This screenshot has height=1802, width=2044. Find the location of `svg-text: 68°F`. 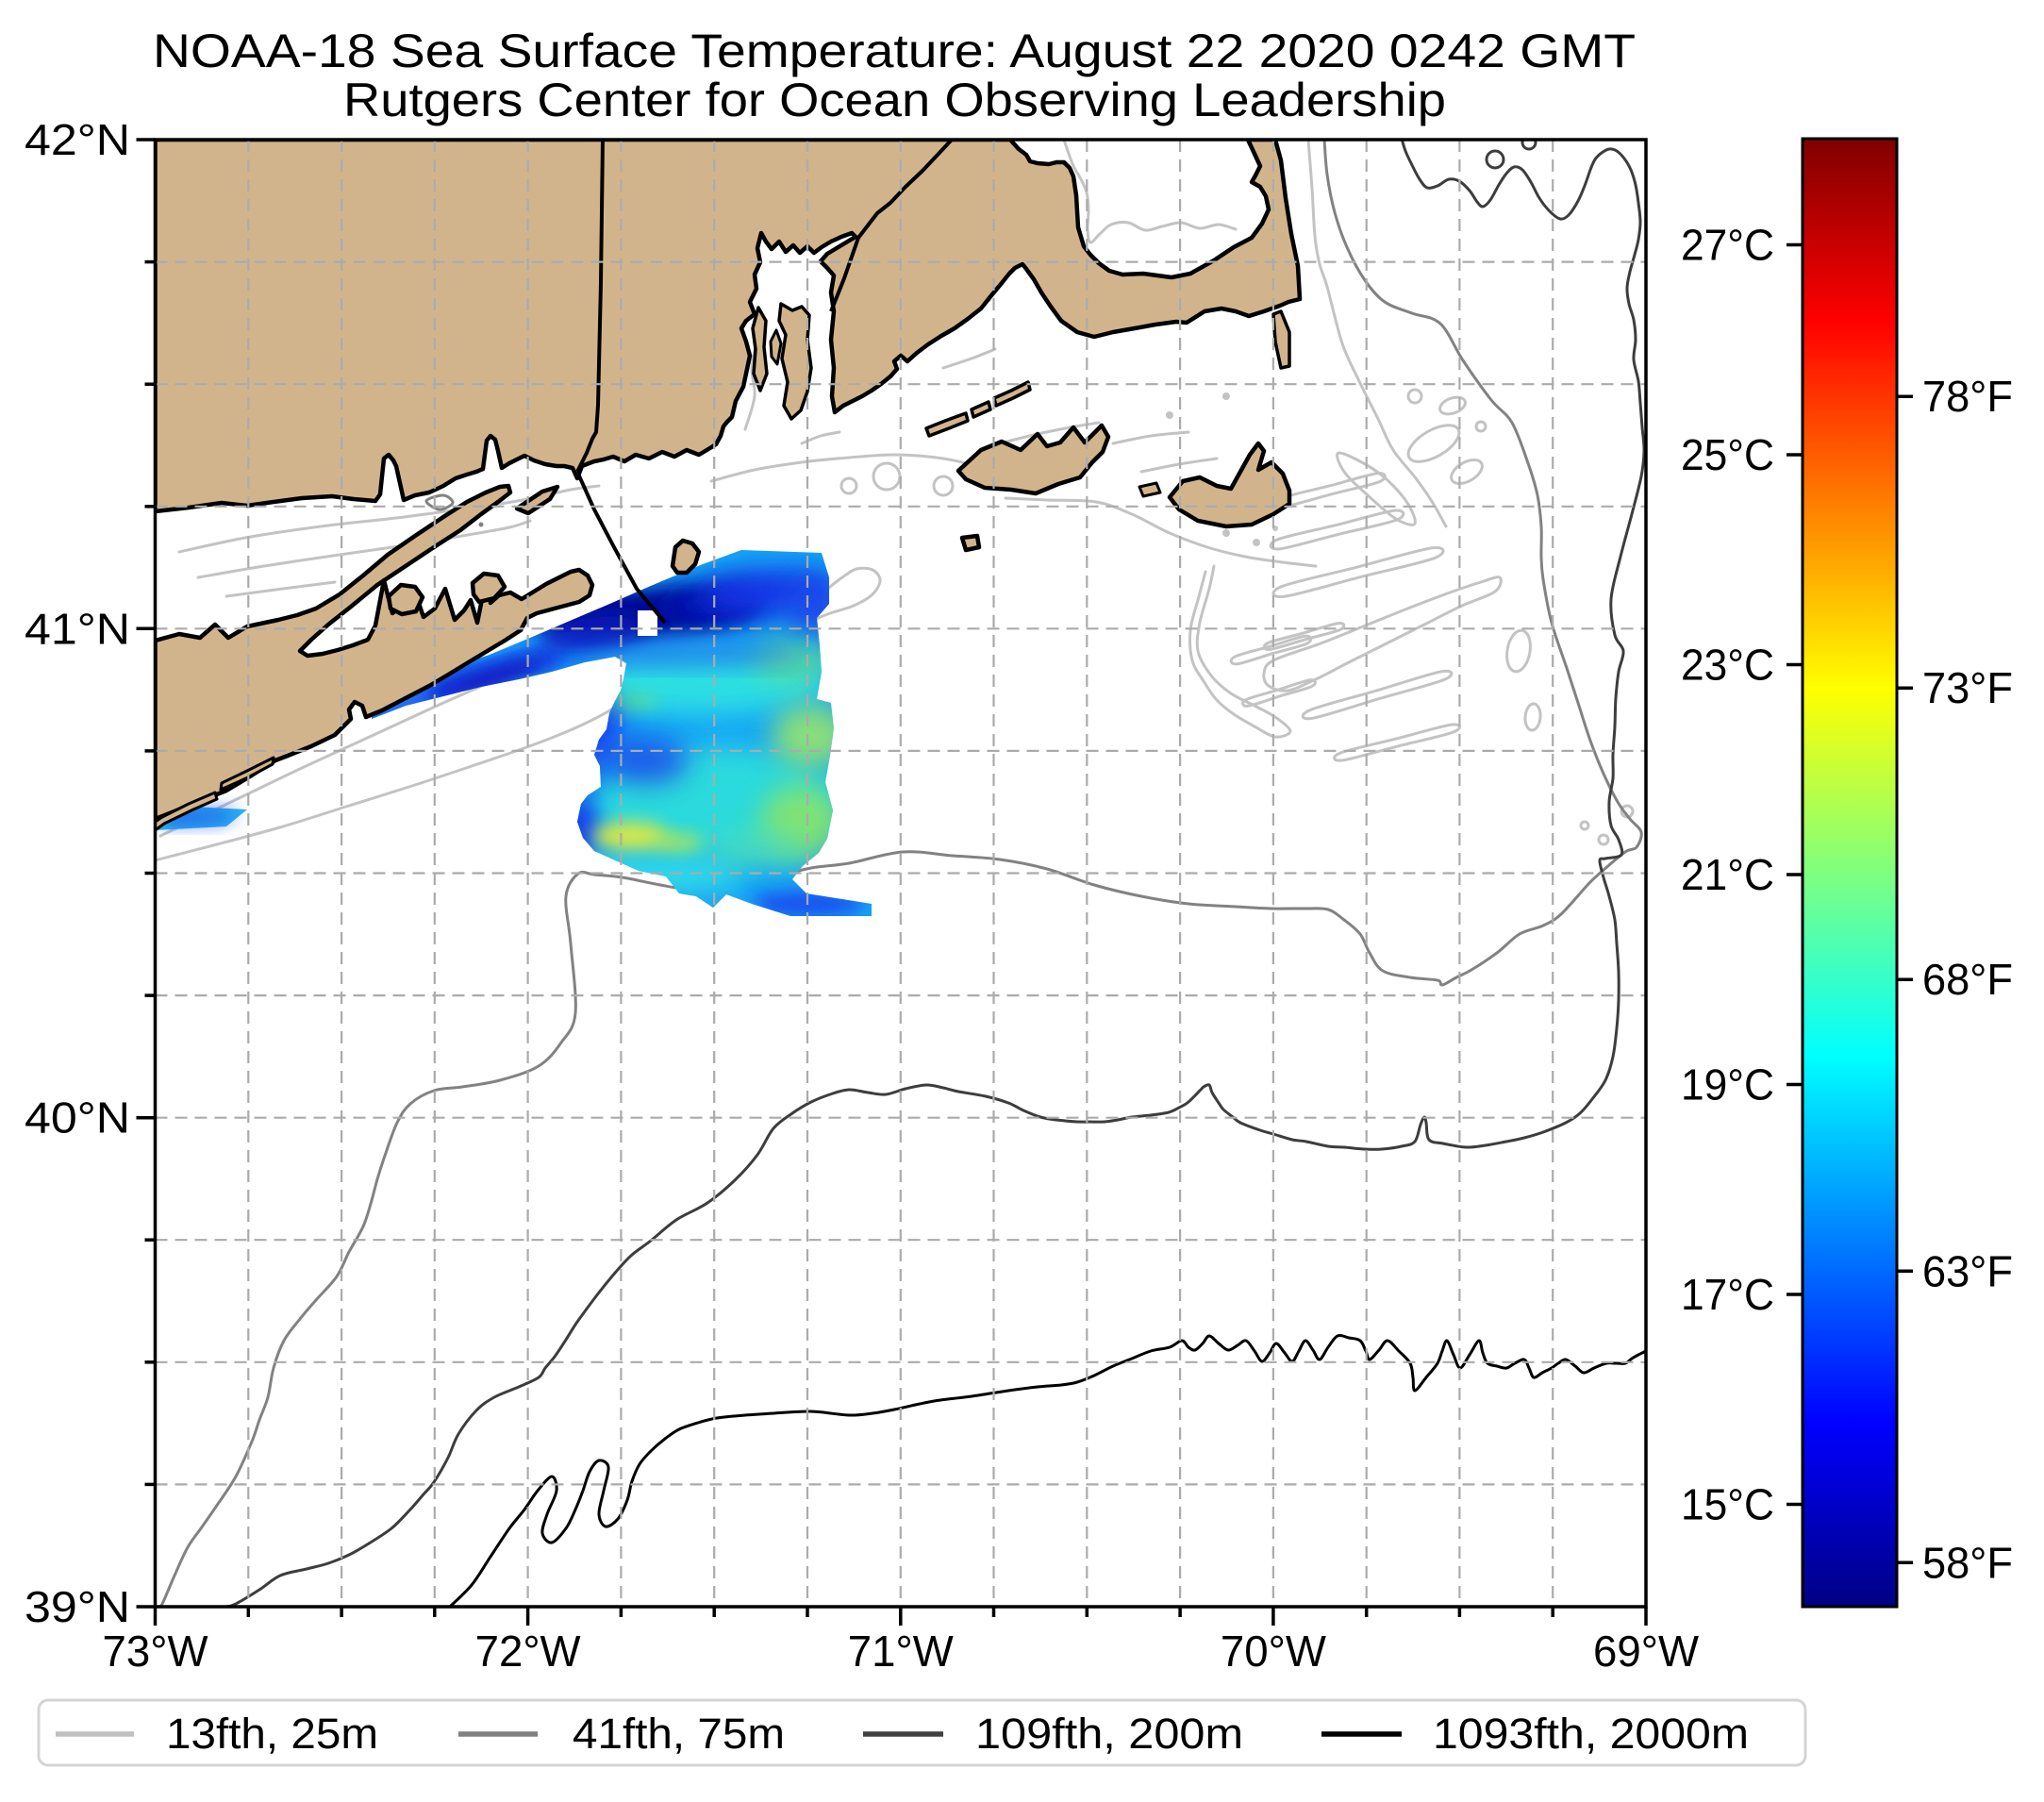

svg-text: 68°F is located at coordinates (1968, 979).